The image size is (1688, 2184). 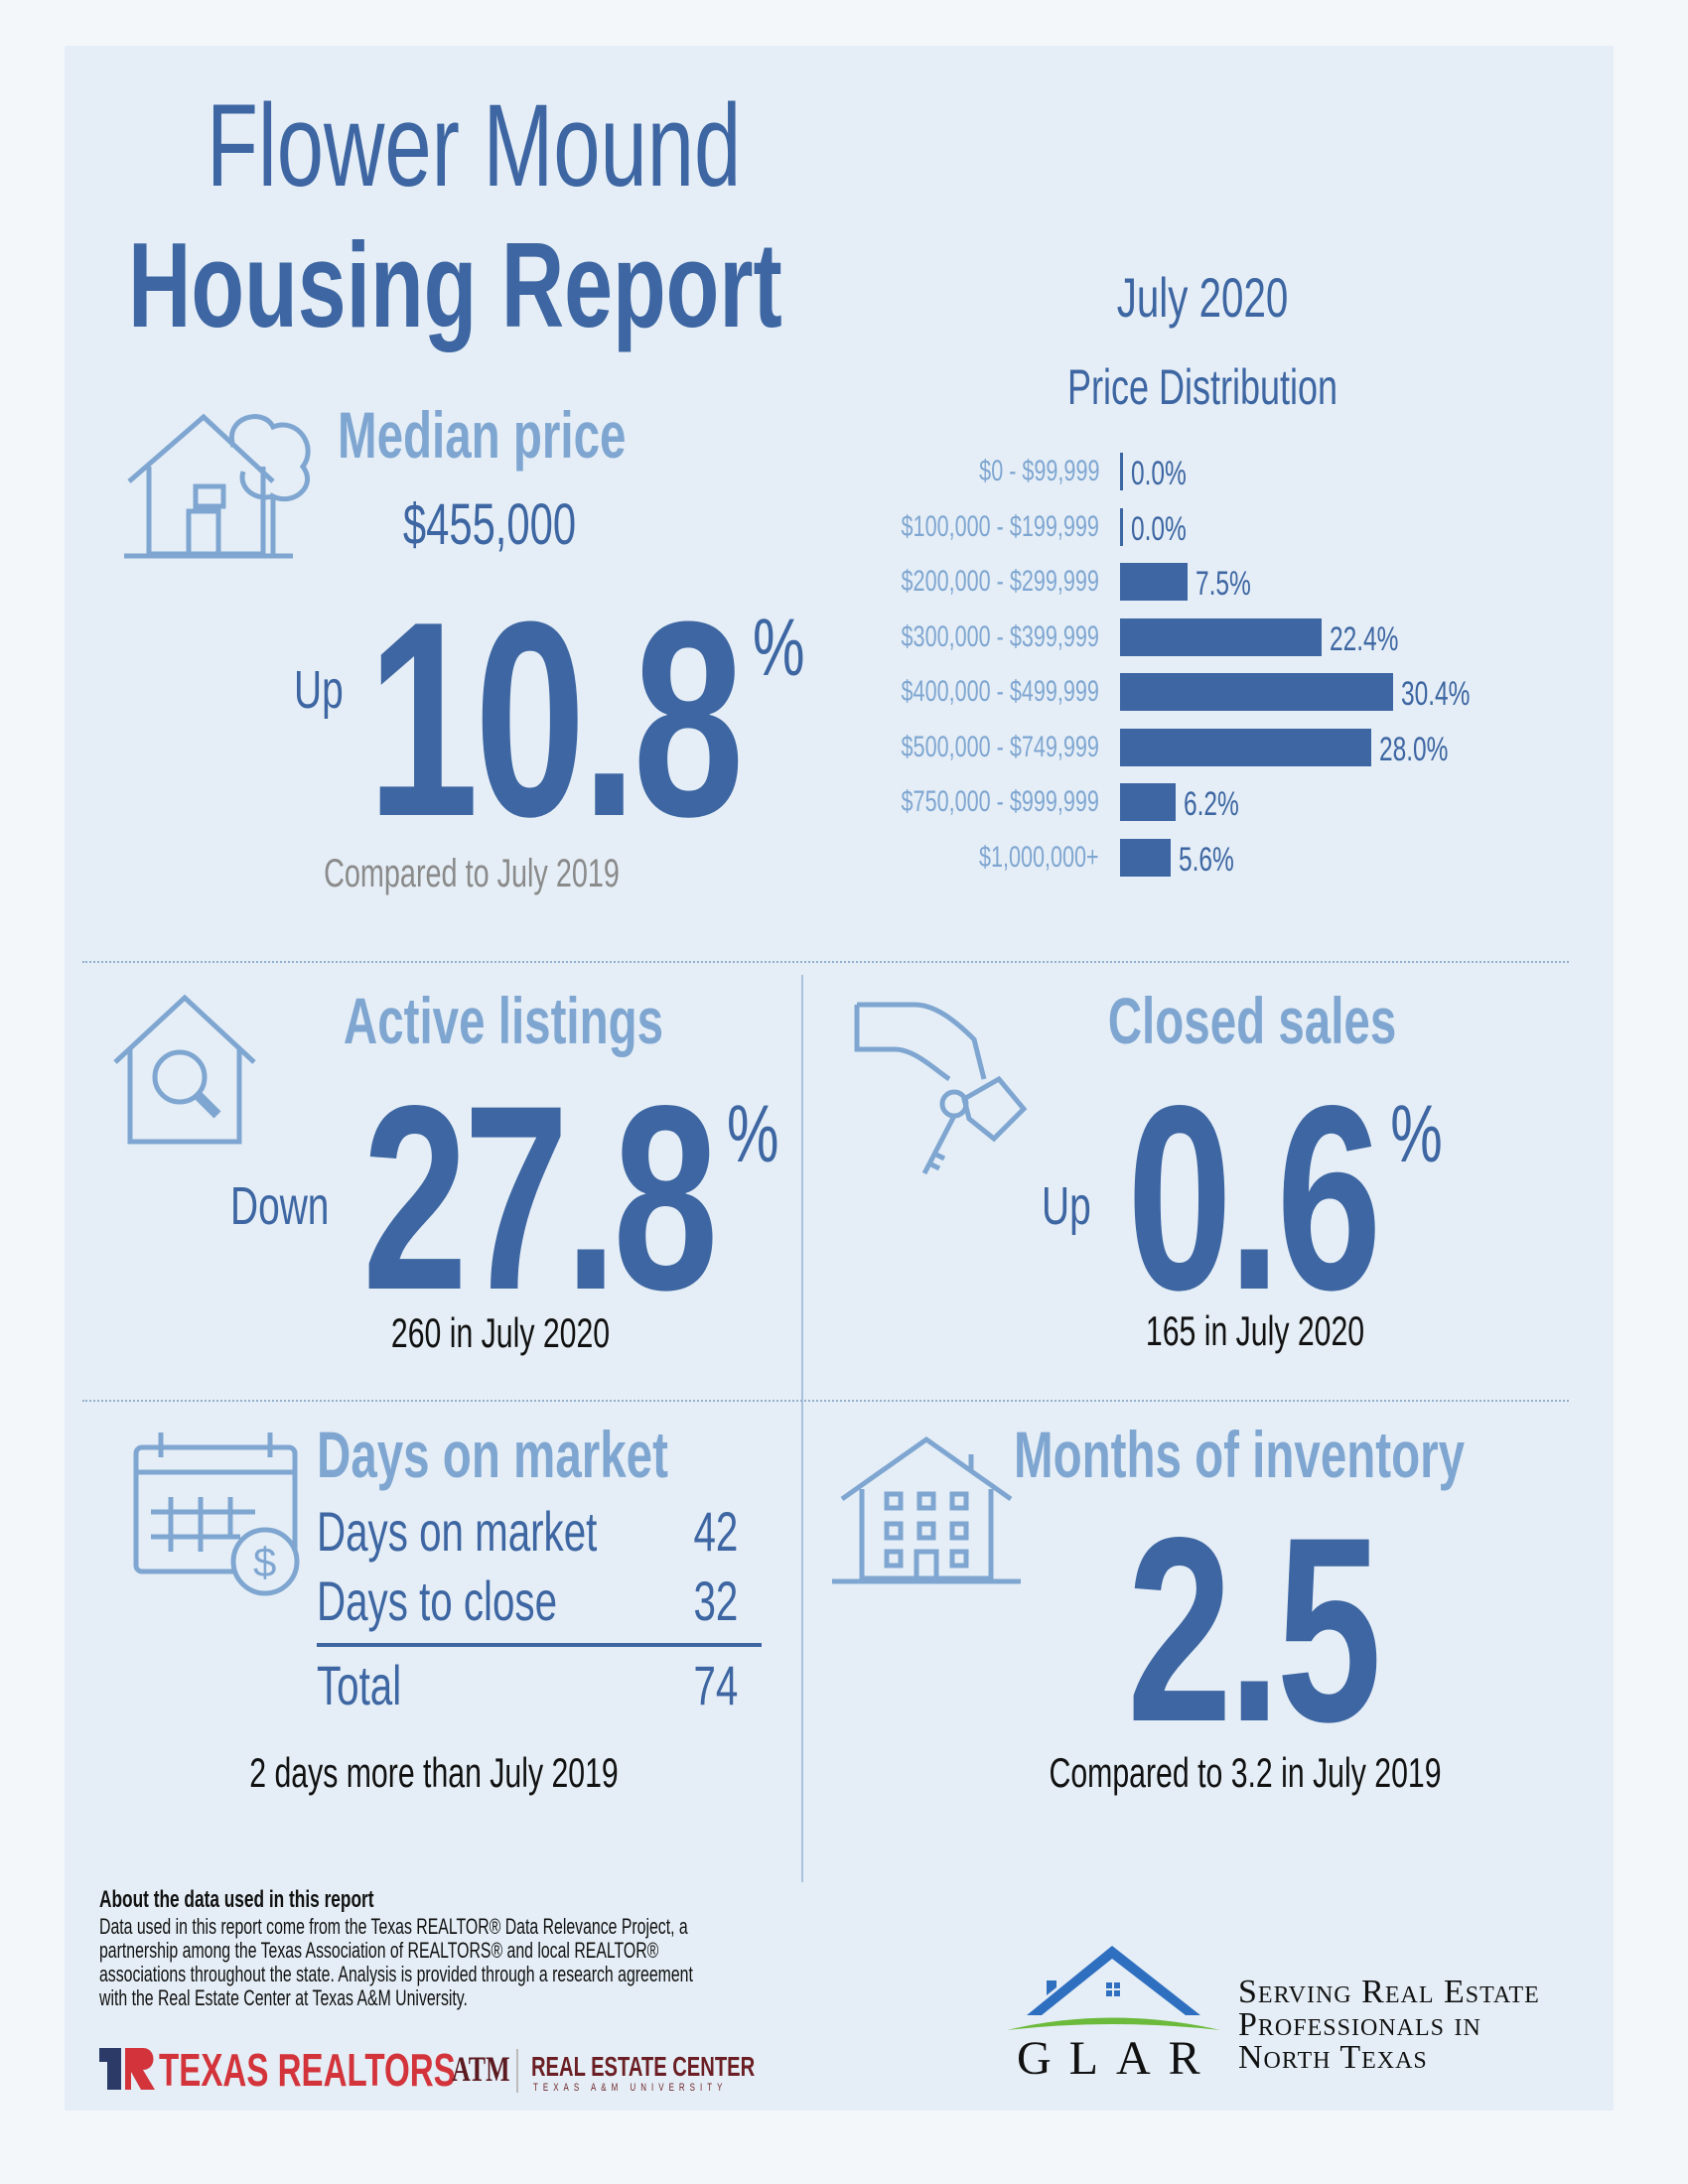 What do you see at coordinates (216, 1514) in the screenshot?
I see `calendar-dollar-icon: $` at bounding box center [216, 1514].